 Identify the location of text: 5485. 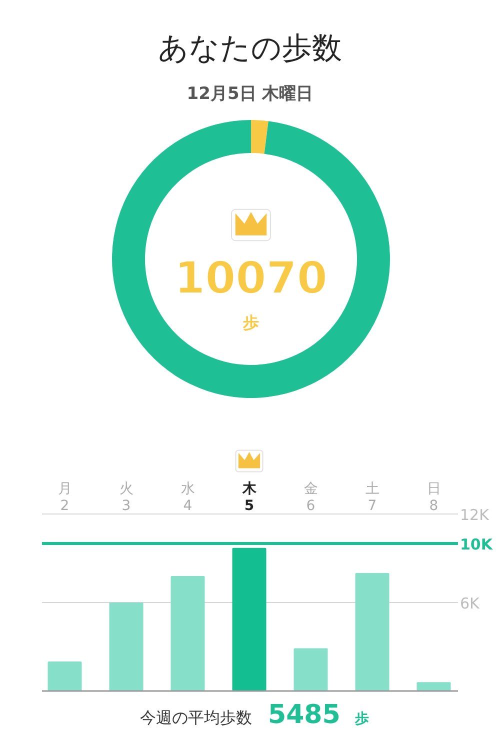
(304, 715).